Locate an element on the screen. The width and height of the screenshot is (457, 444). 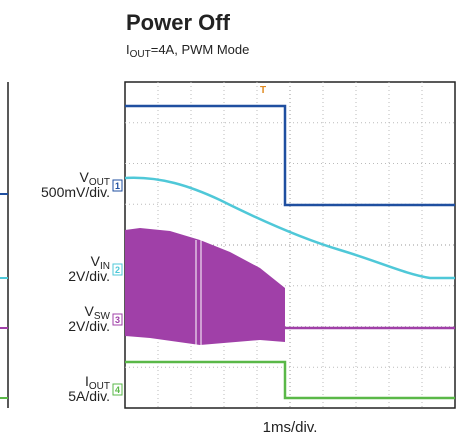
channel-name: VIN is located at coordinates (100, 262).